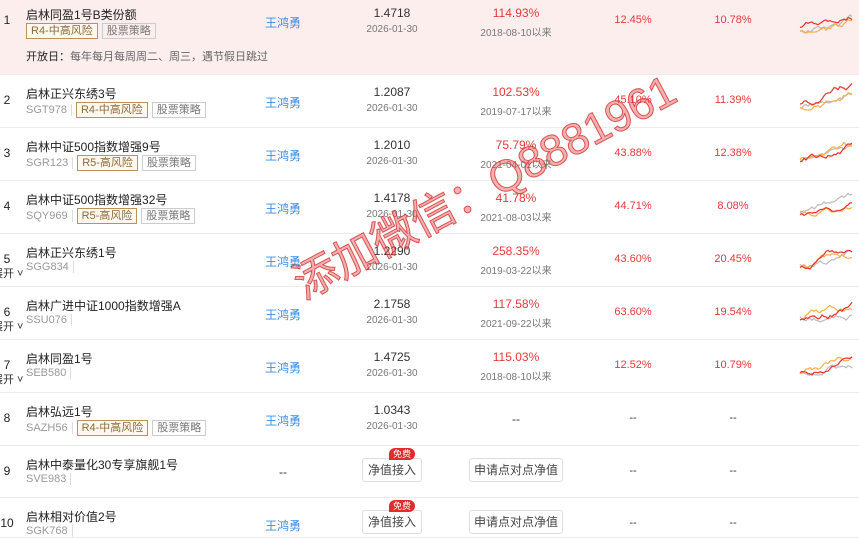 The height and width of the screenshot is (538, 859). I want to click on return-col-6: 8.08%, so click(733, 206).